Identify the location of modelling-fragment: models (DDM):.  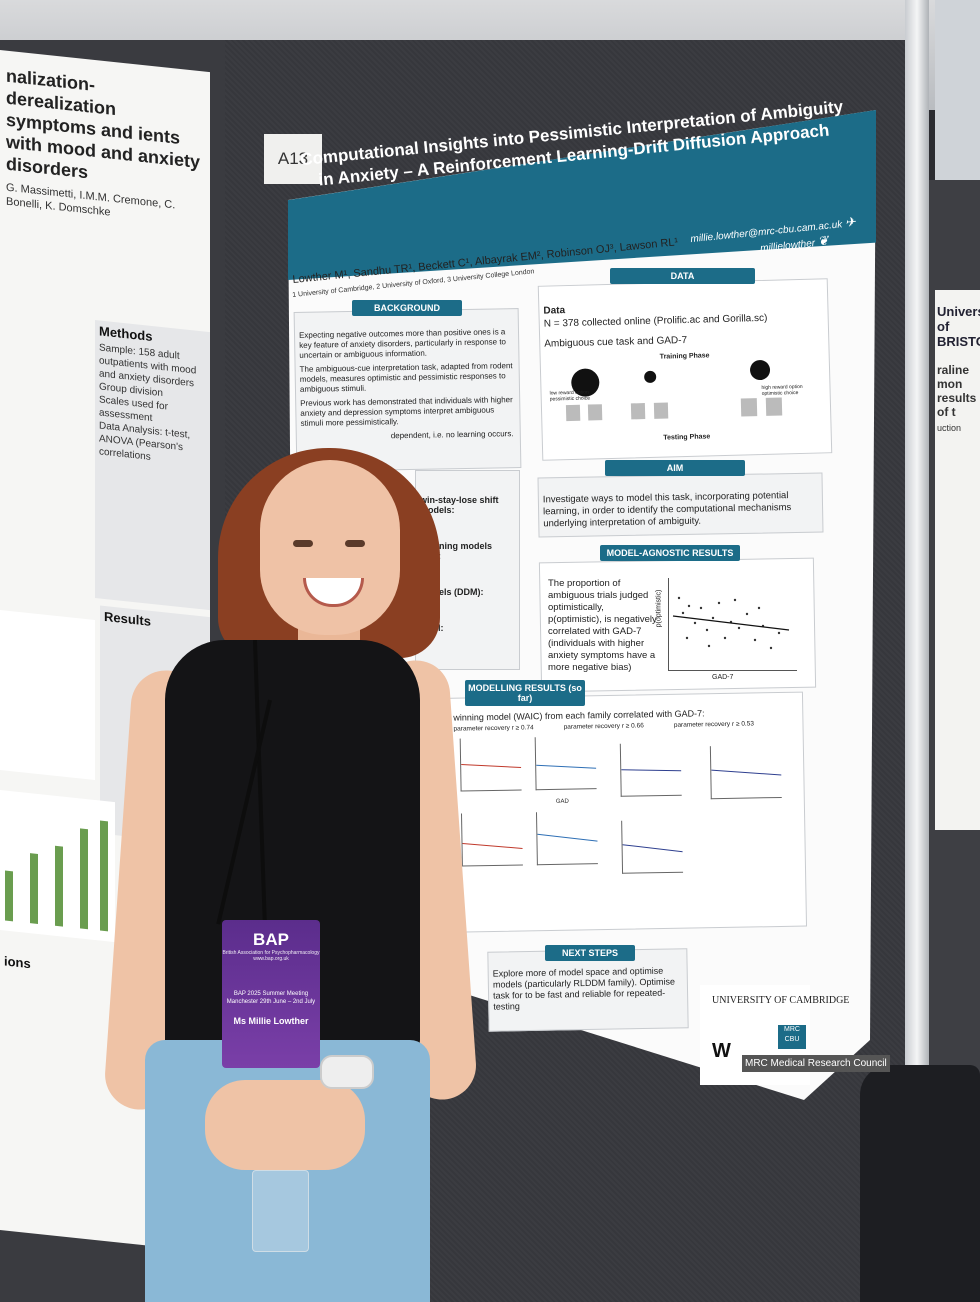
(452, 592).